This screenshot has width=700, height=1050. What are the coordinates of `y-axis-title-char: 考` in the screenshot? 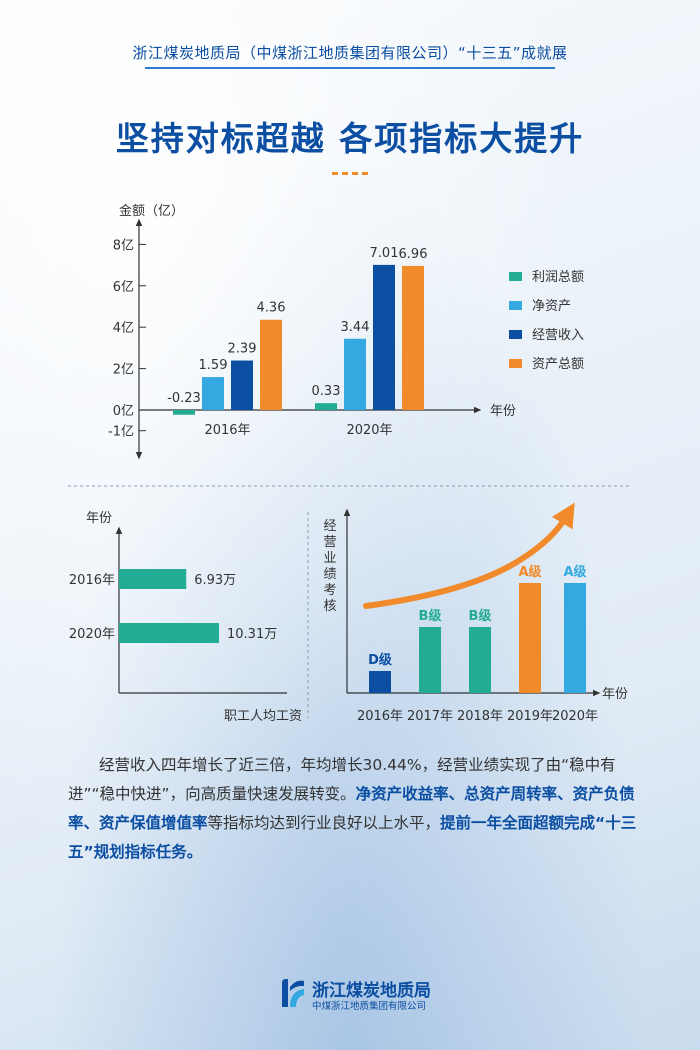 It's located at (329, 590).